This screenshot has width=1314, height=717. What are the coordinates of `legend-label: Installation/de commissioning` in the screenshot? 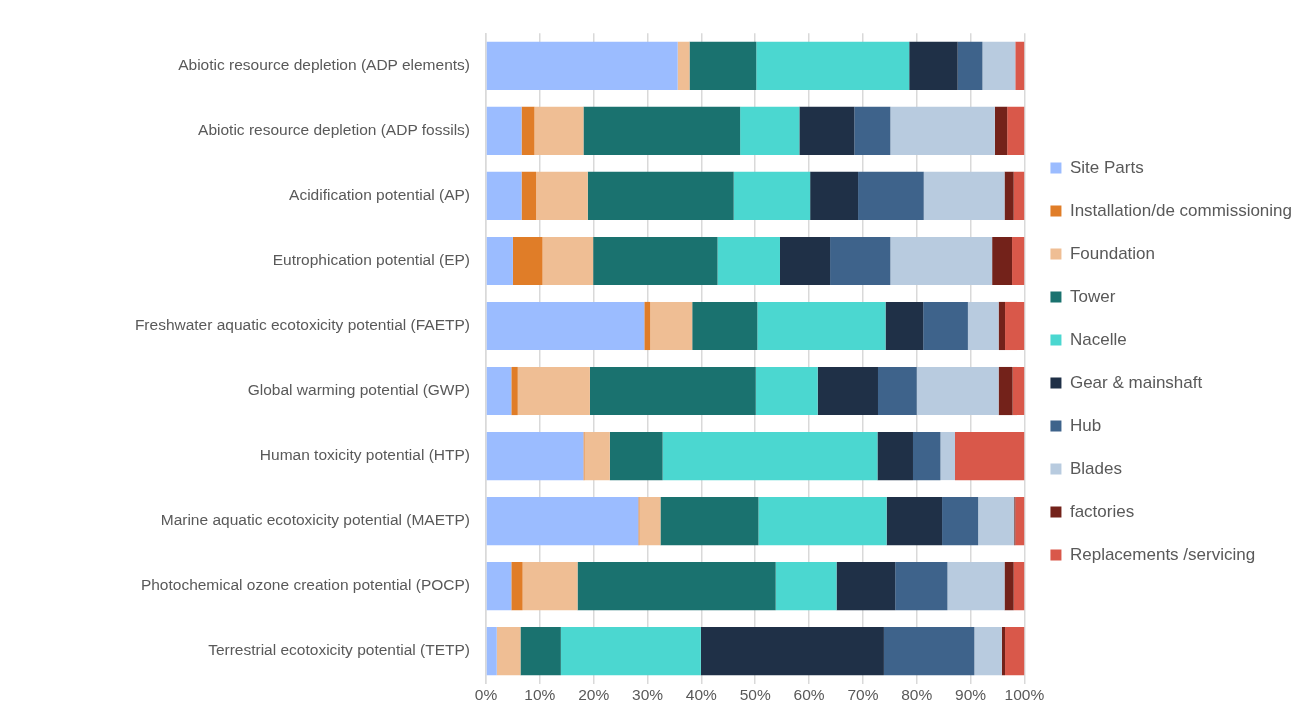 It's located at (1181, 210).